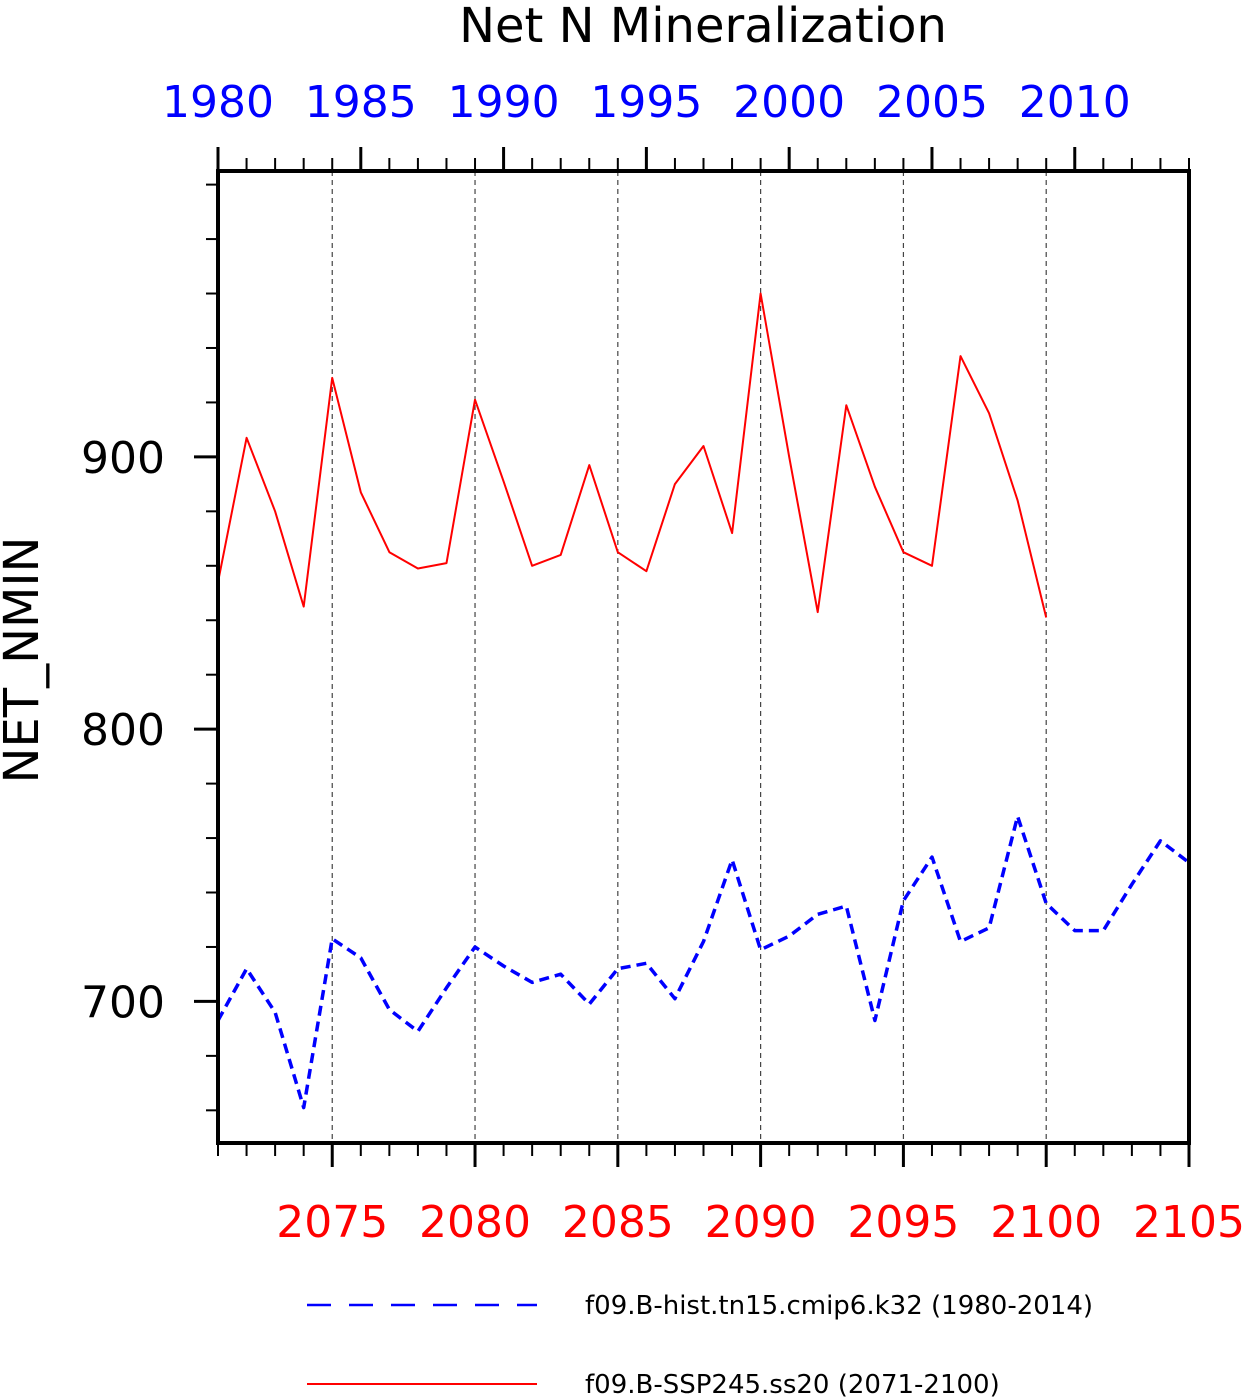 Image resolution: width=1248 pixels, height=1400 pixels. What do you see at coordinates (789, 102) in the screenshot?
I see `top-tick-label: 2000` at bounding box center [789, 102].